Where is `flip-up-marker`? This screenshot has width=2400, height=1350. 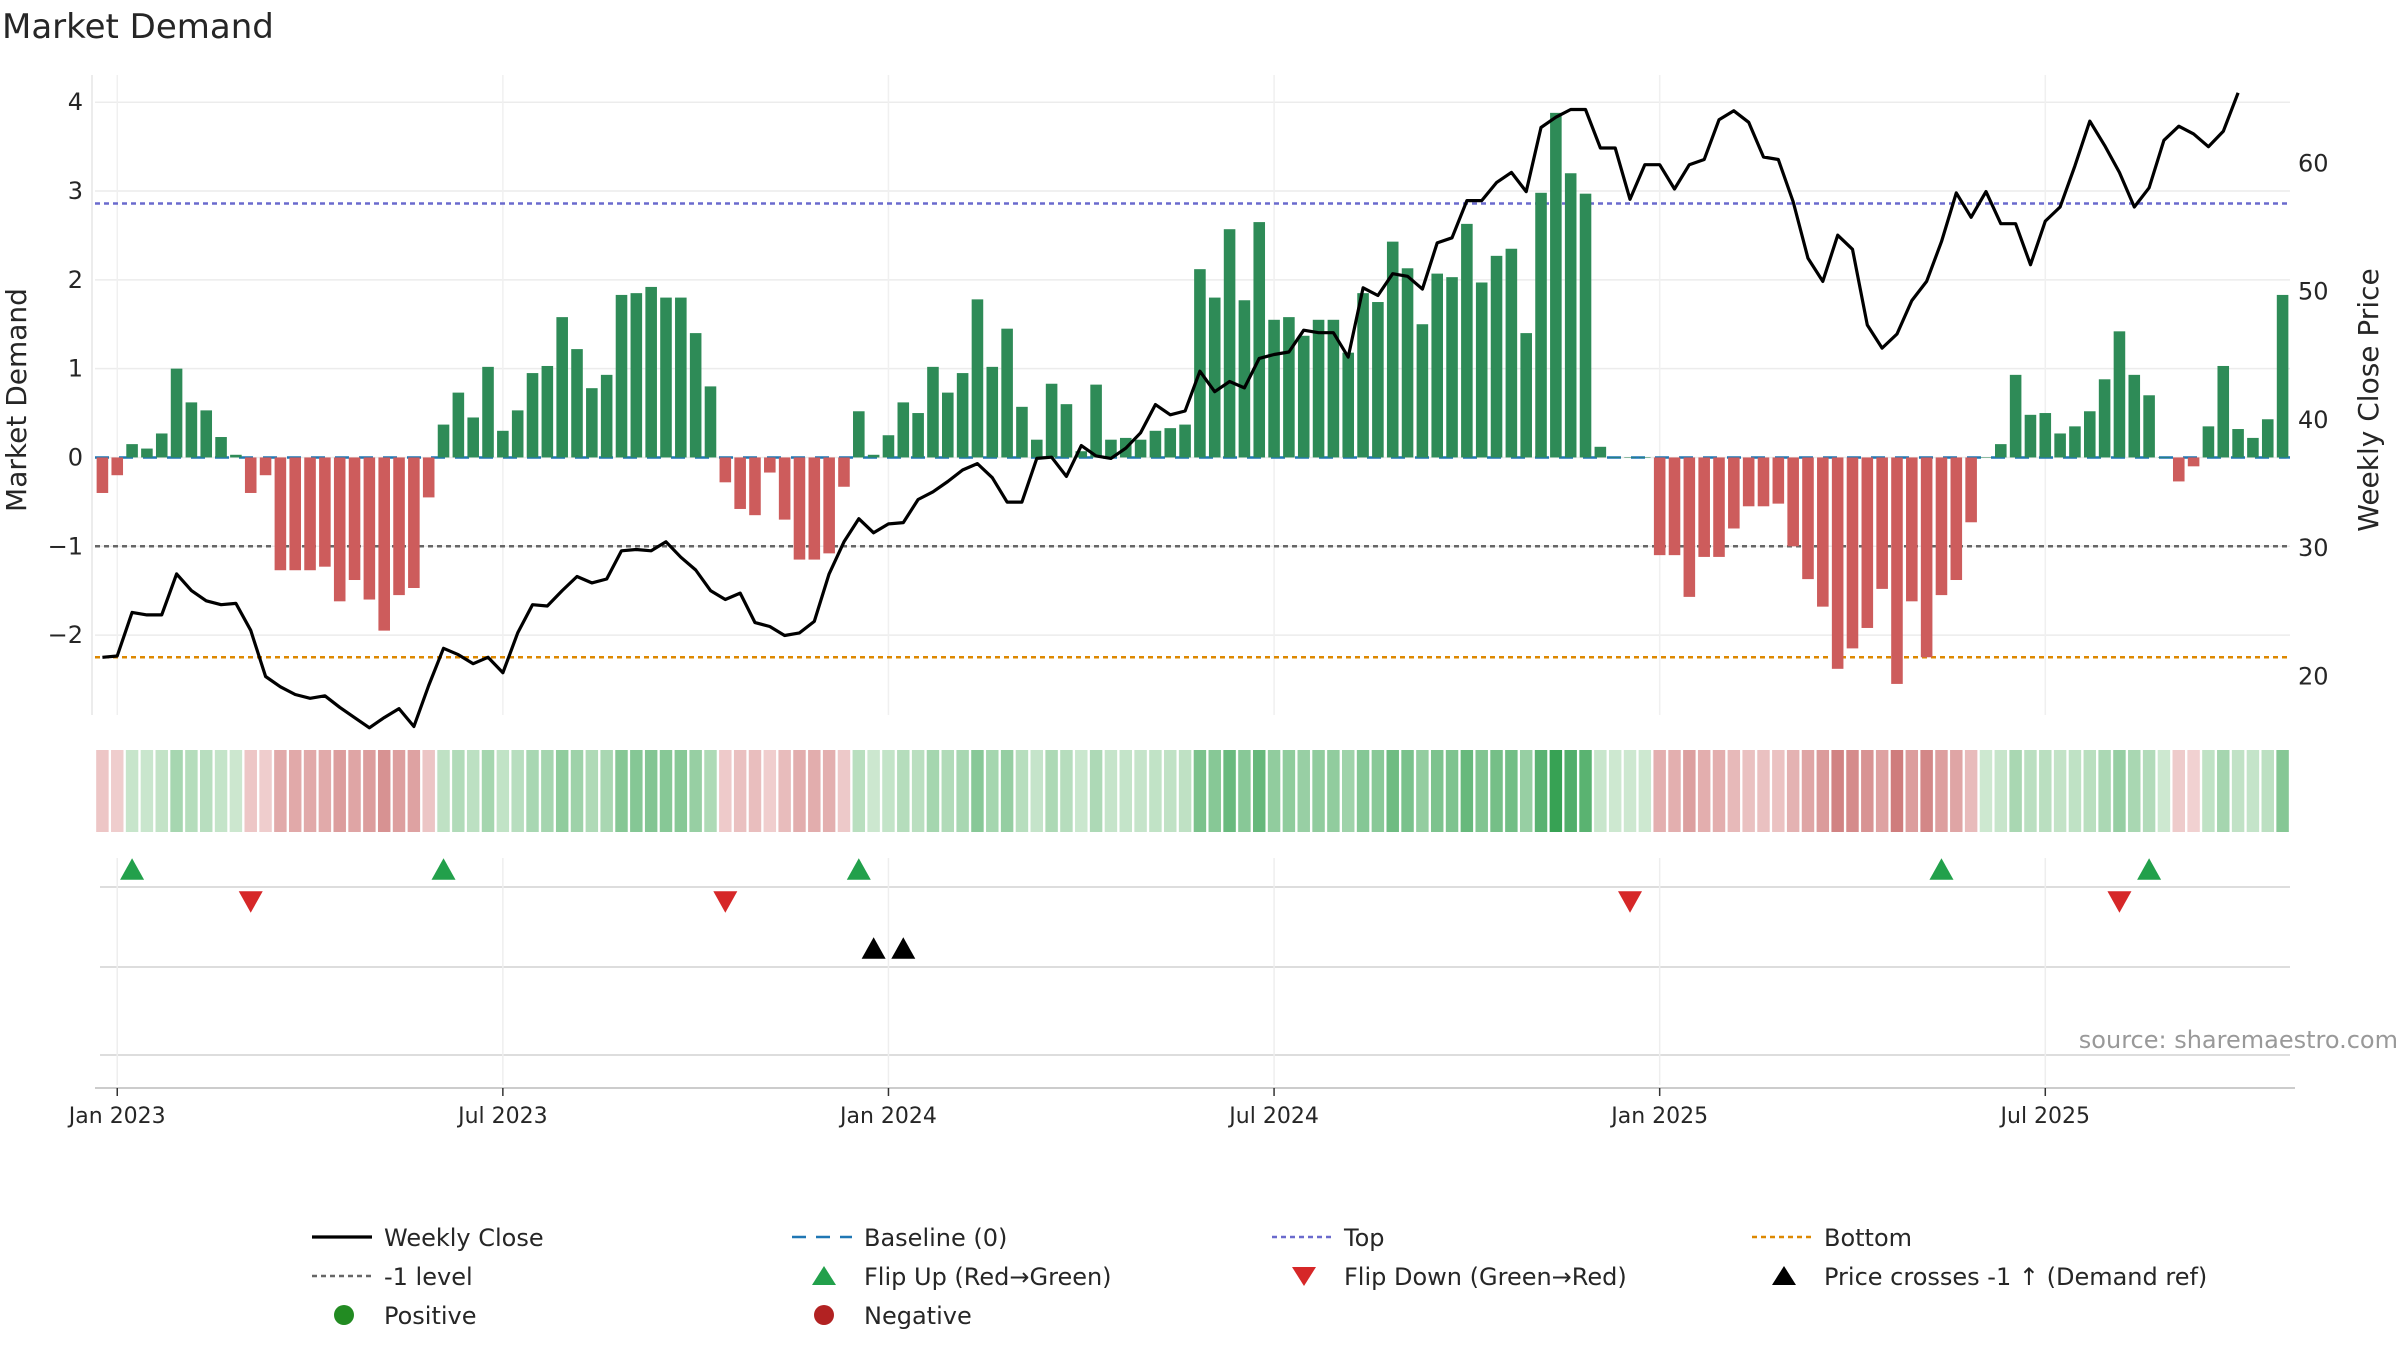
flip-up-marker is located at coordinates (858, 869).